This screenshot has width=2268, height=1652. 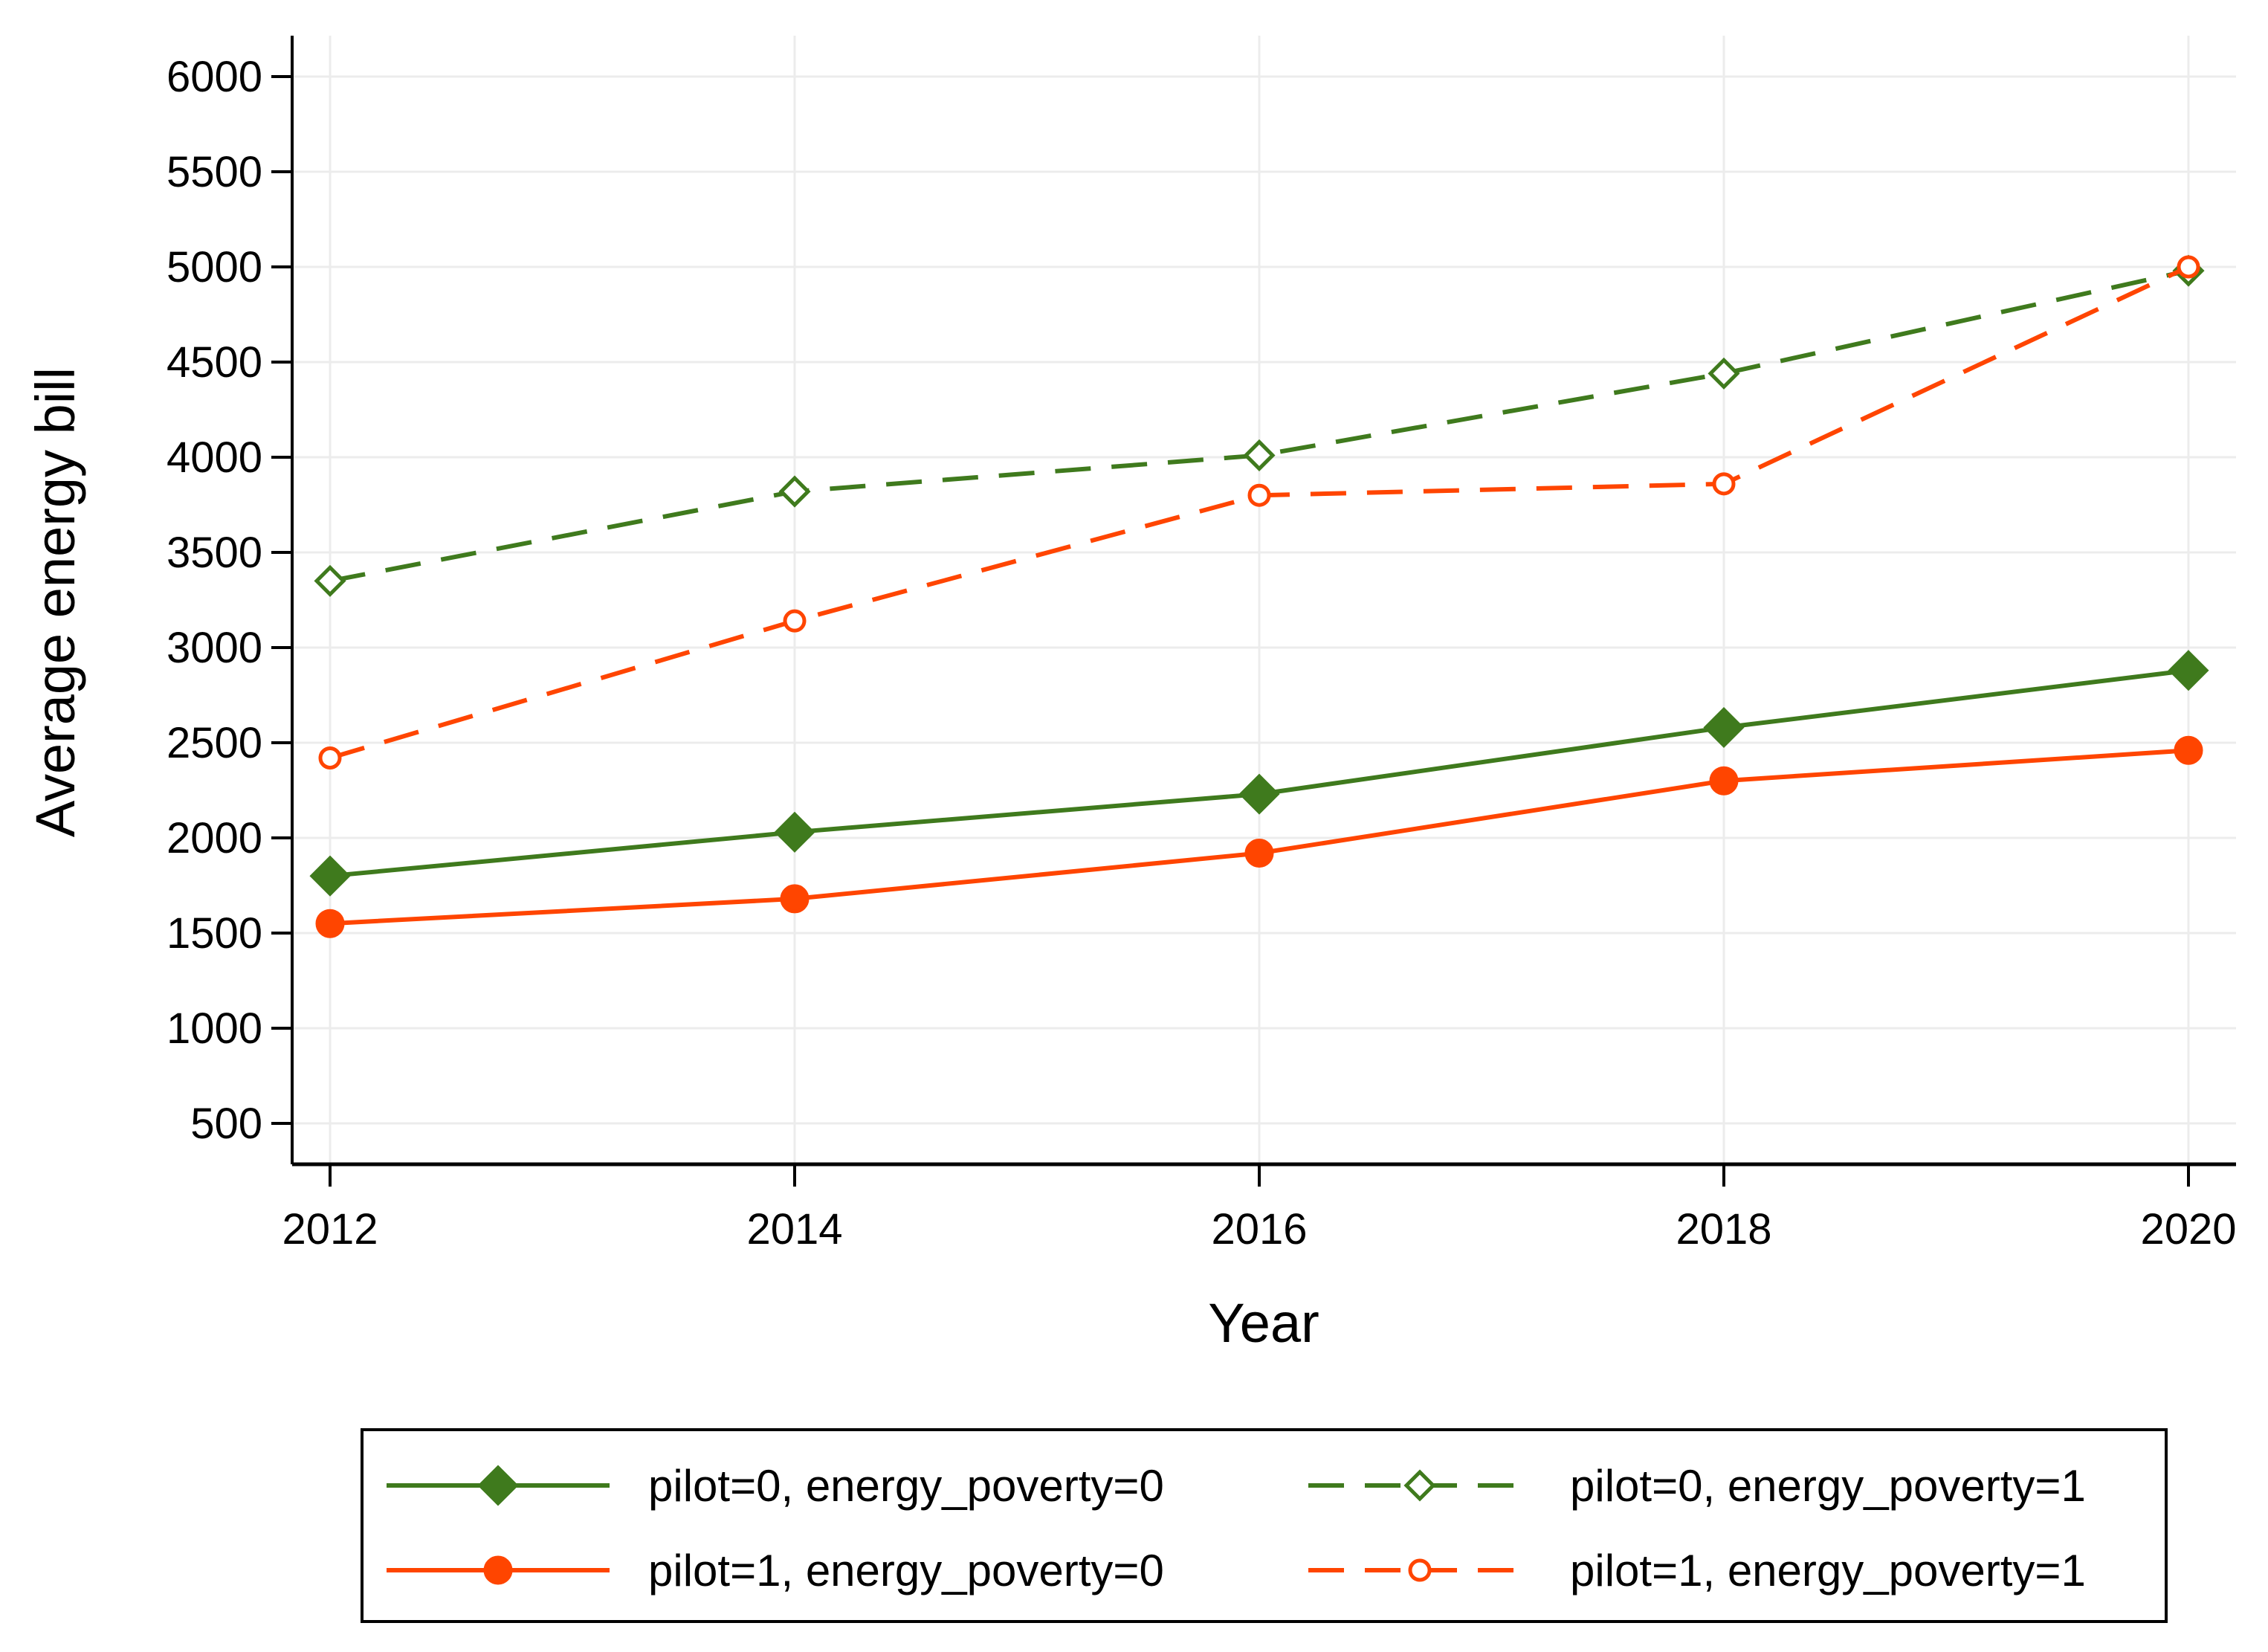 I want to click on legend-item: pilot=0, energy_poverty=1, so click(x=1697, y=1486).